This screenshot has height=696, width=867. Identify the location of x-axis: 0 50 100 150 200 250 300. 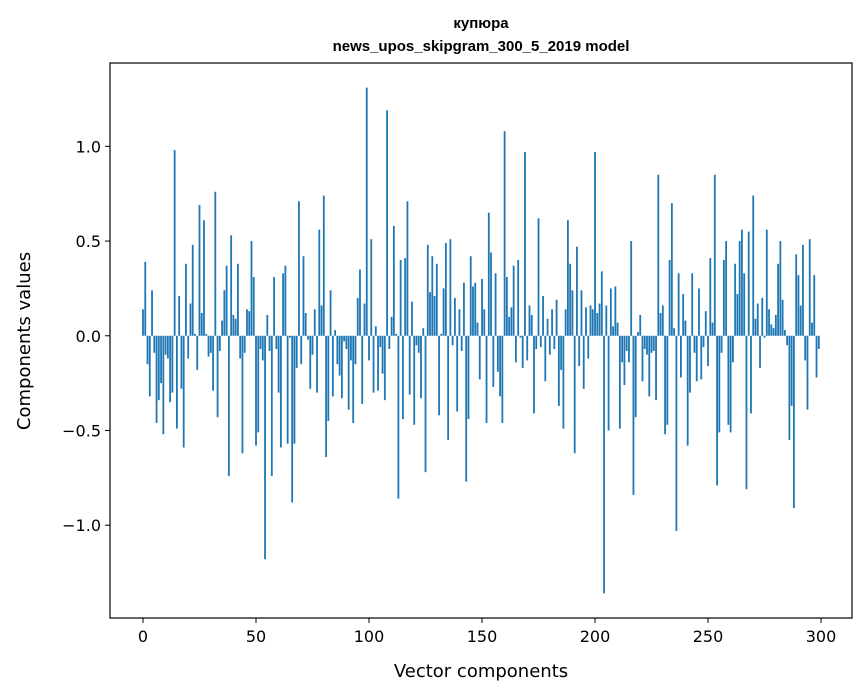
(487, 632).